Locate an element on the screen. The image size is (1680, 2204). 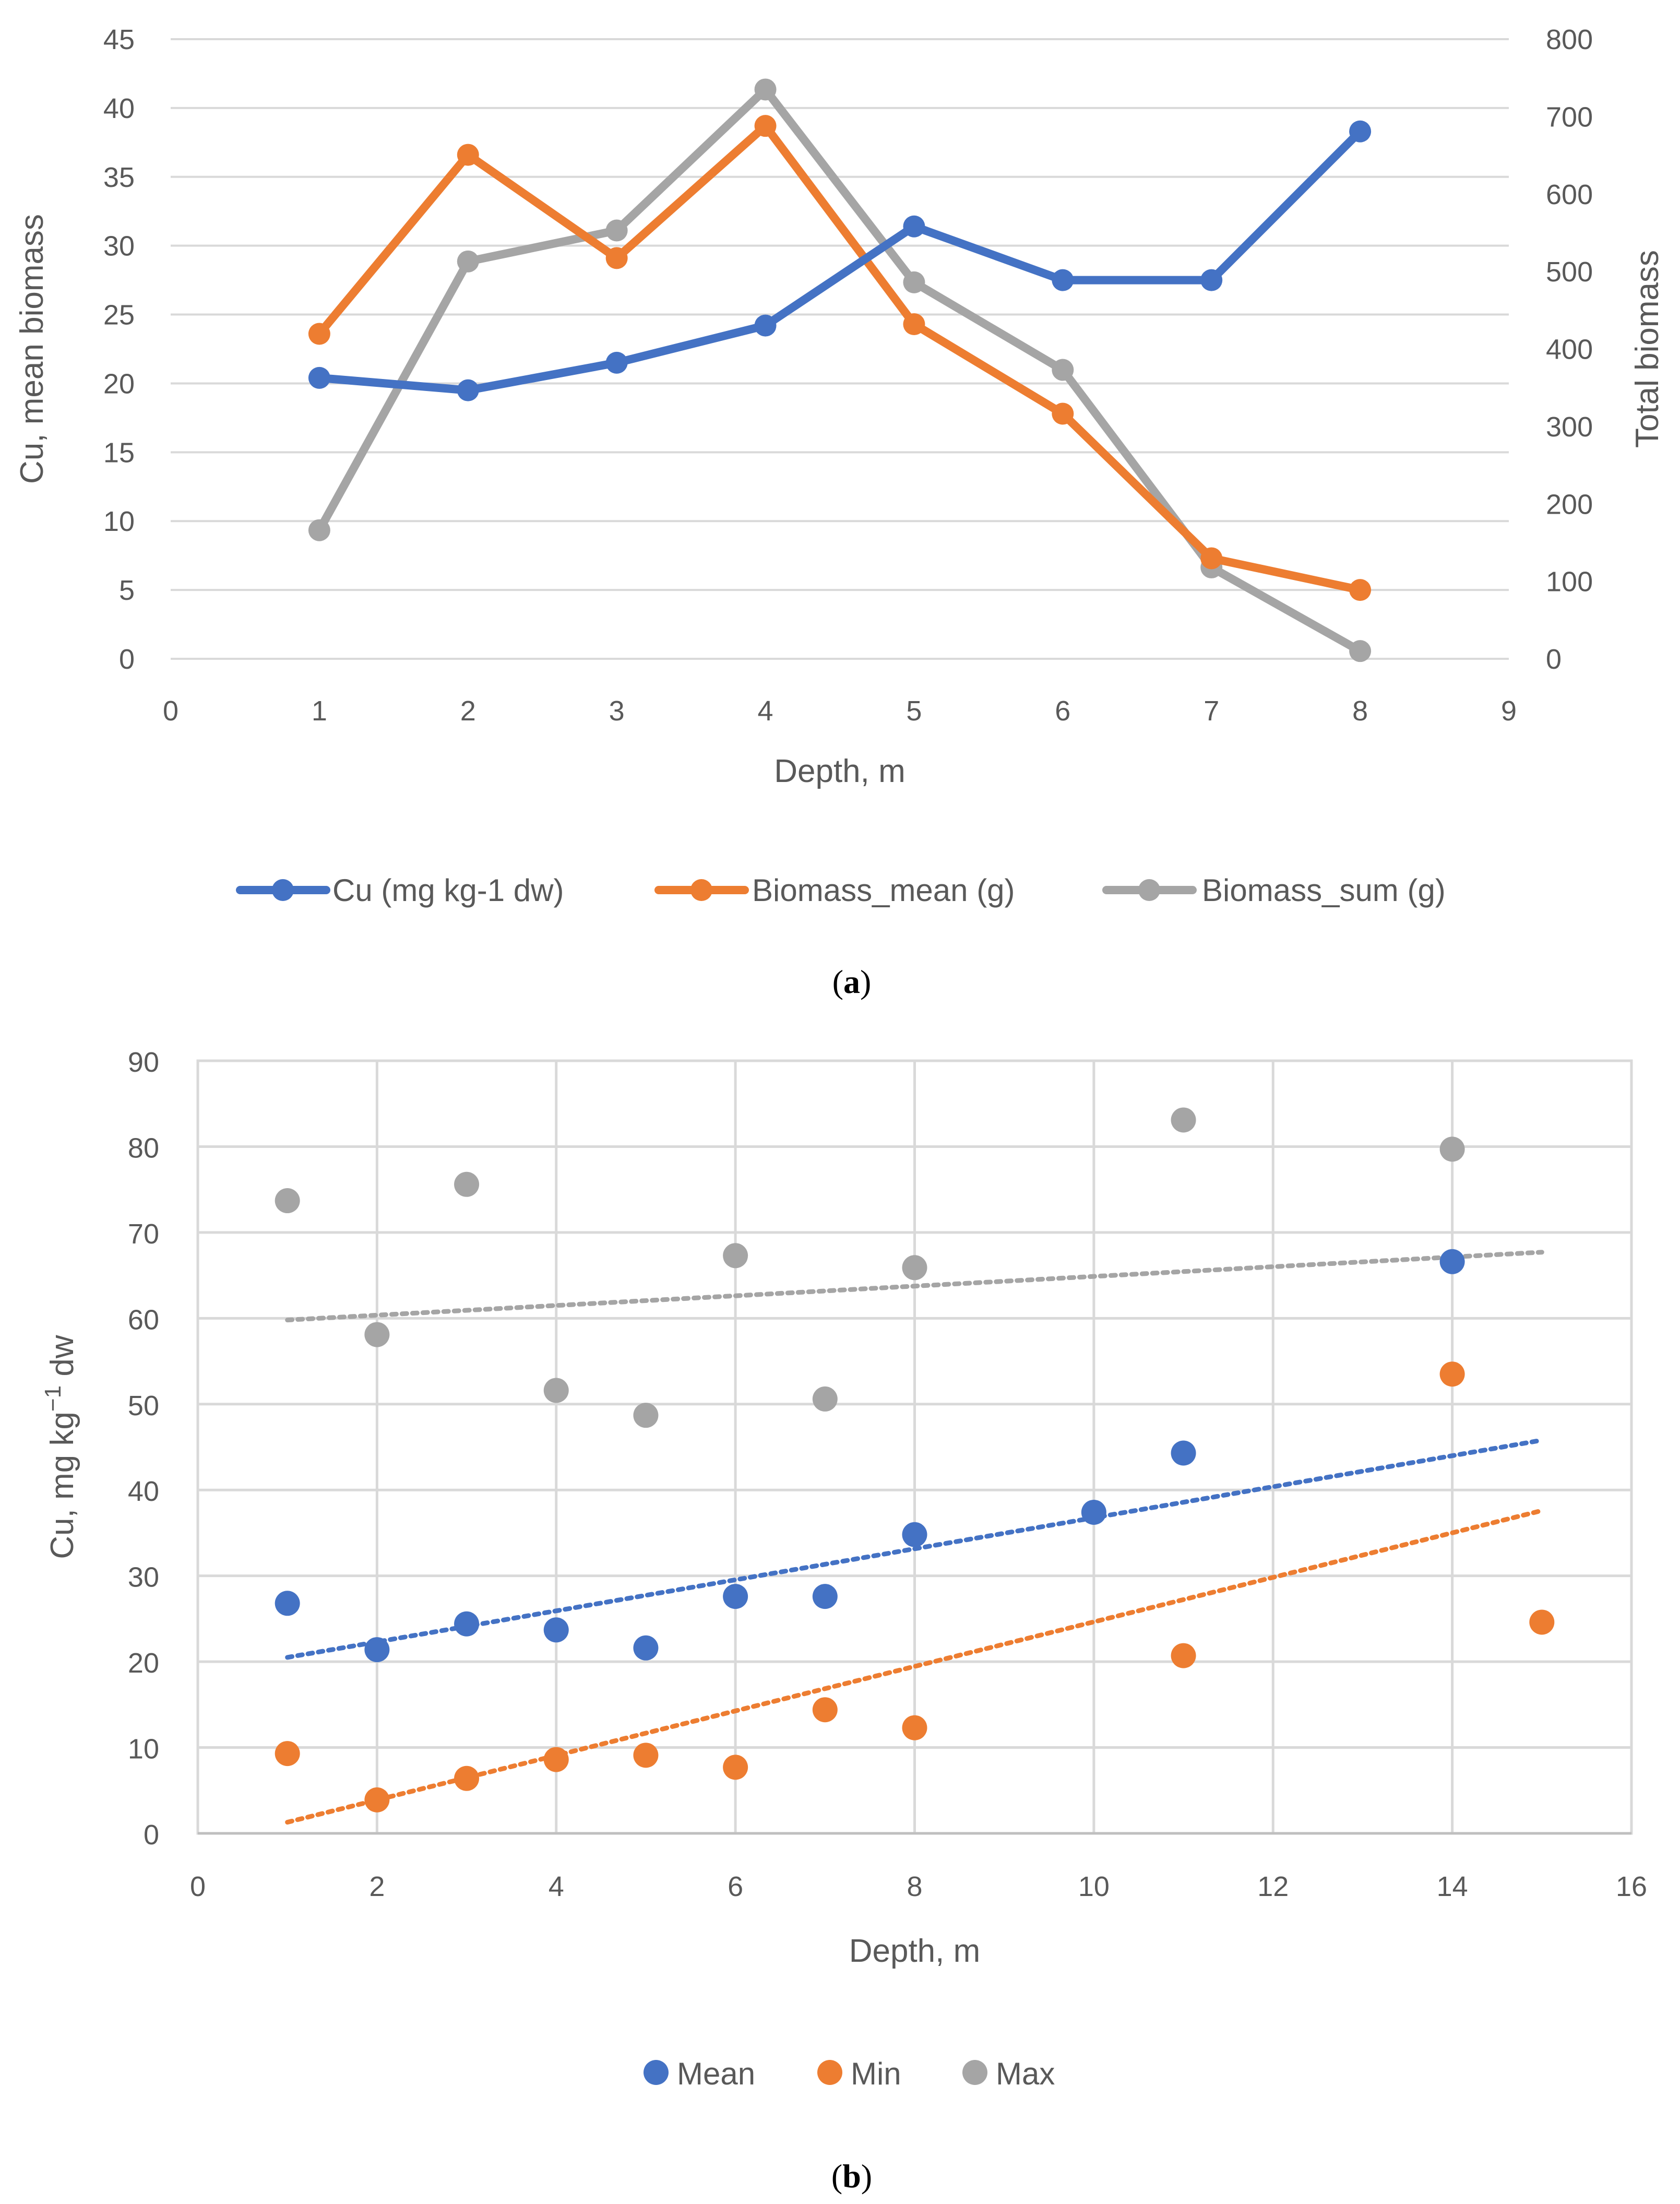
legend-label-a: Biomass_sum (g) is located at coordinates (1324, 891).